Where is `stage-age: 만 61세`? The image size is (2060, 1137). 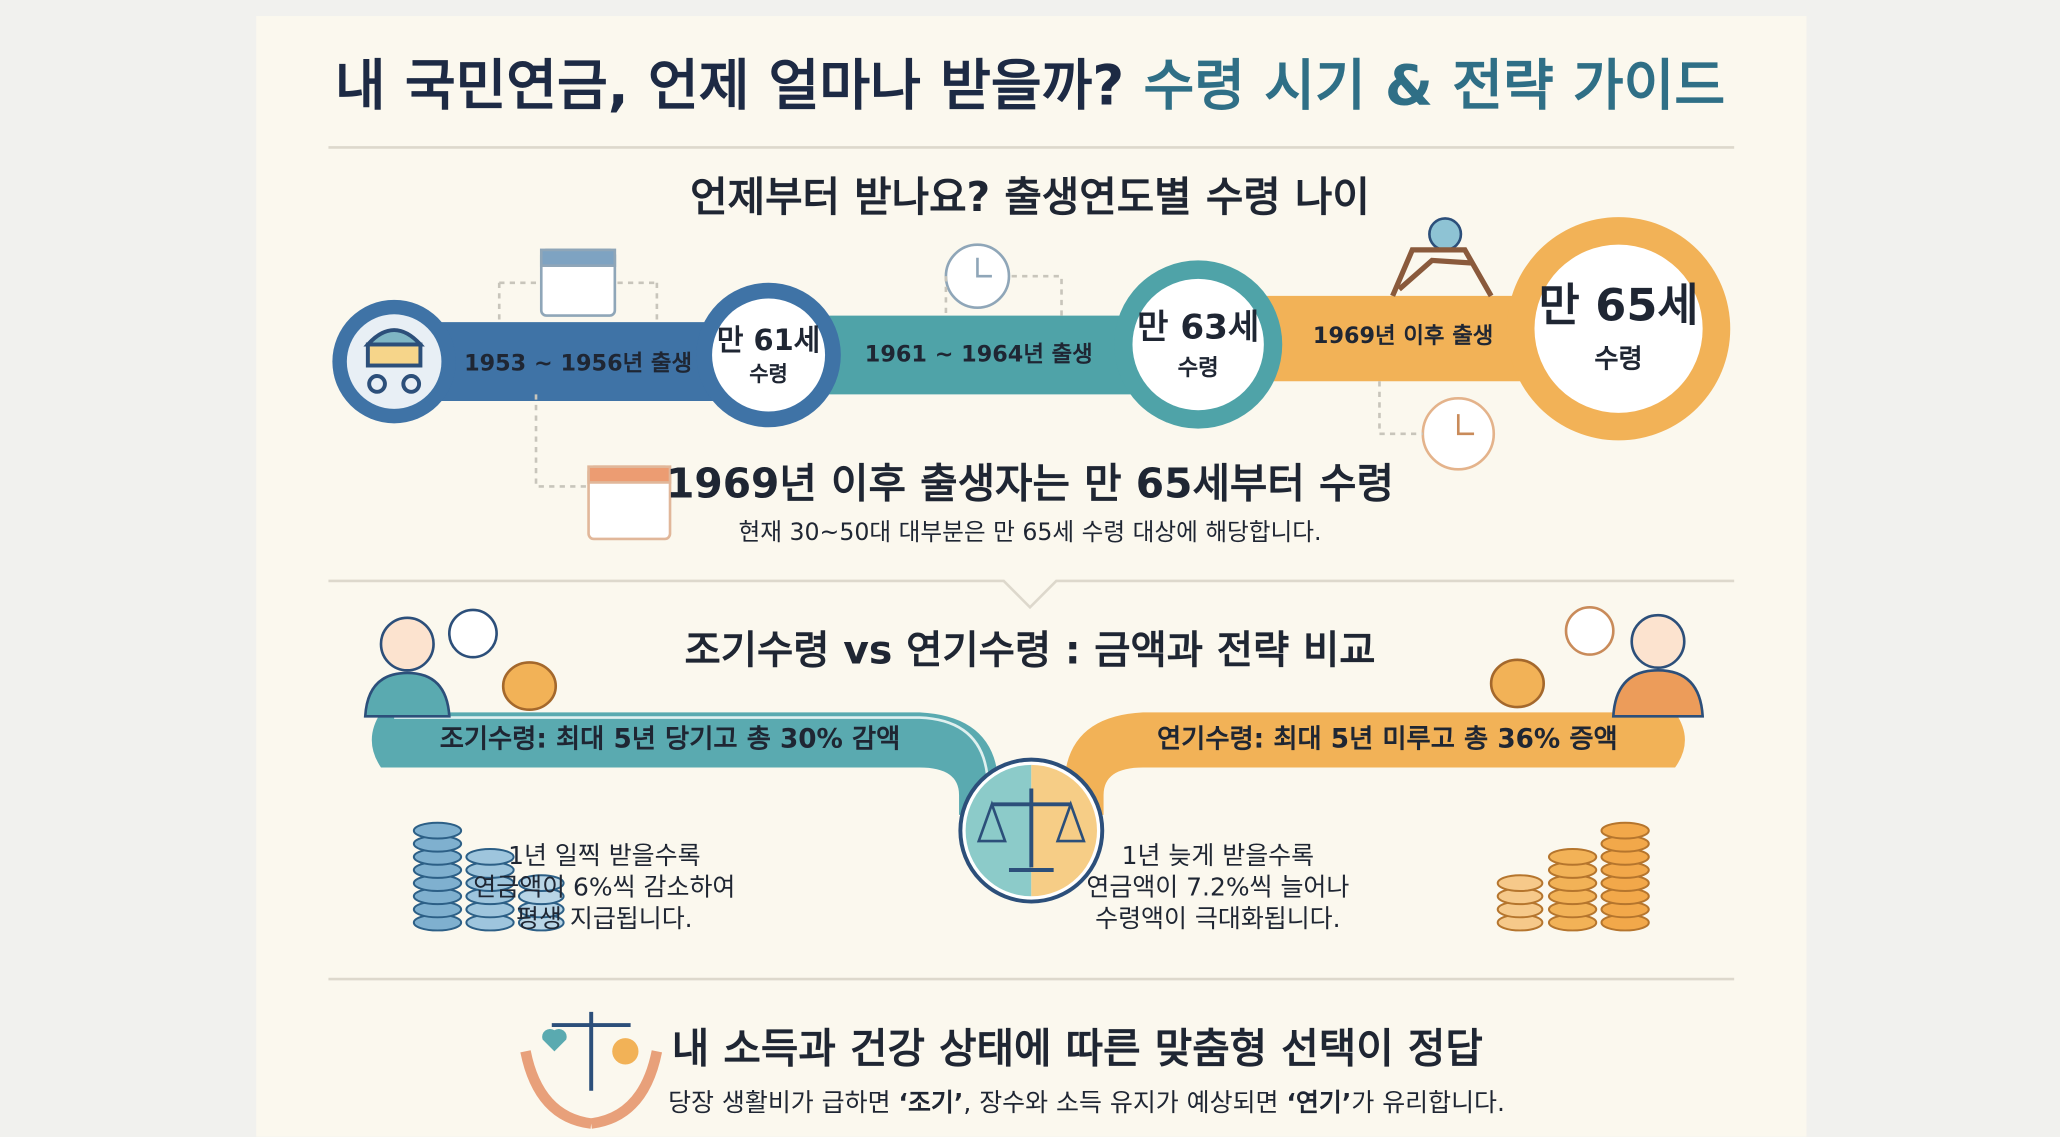 stage-age: 만 61세 is located at coordinates (768, 340).